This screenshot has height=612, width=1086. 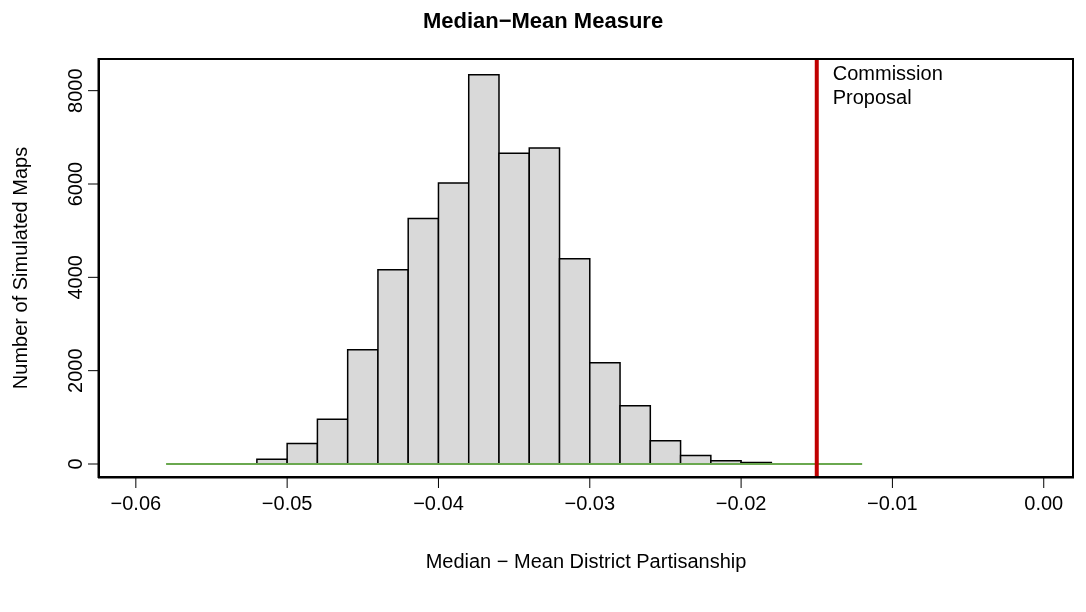 What do you see at coordinates (75, 90) in the screenshot?
I see `y-tick-label: 8000` at bounding box center [75, 90].